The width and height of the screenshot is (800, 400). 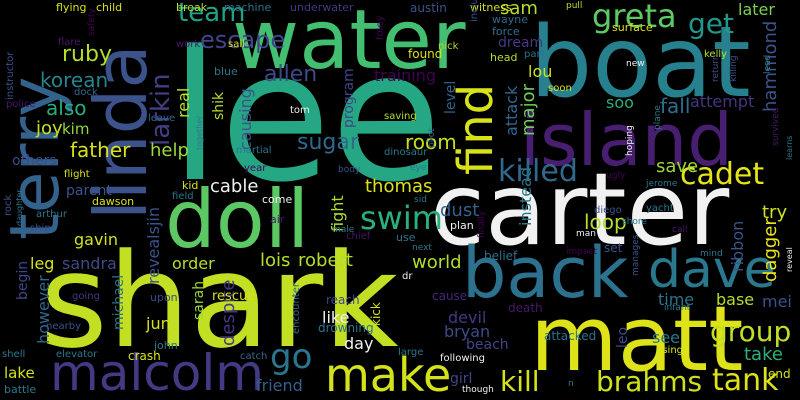 I want to click on word-dust: dust, so click(x=460, y=210).